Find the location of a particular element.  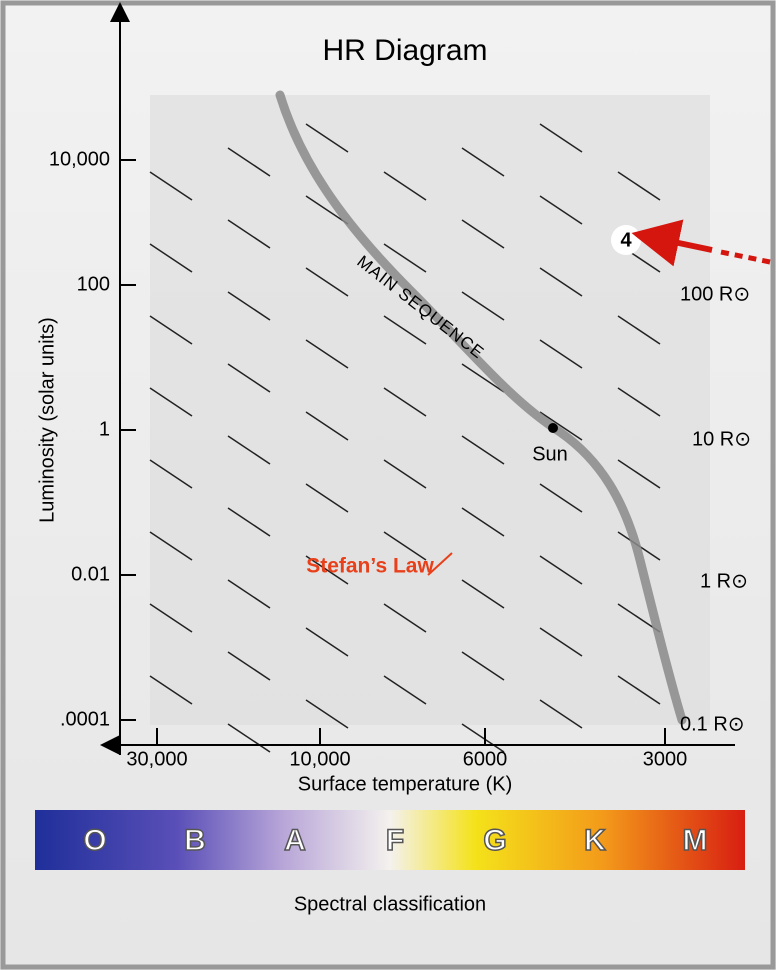

spectral-class: A is located at coordinates (295, 840).